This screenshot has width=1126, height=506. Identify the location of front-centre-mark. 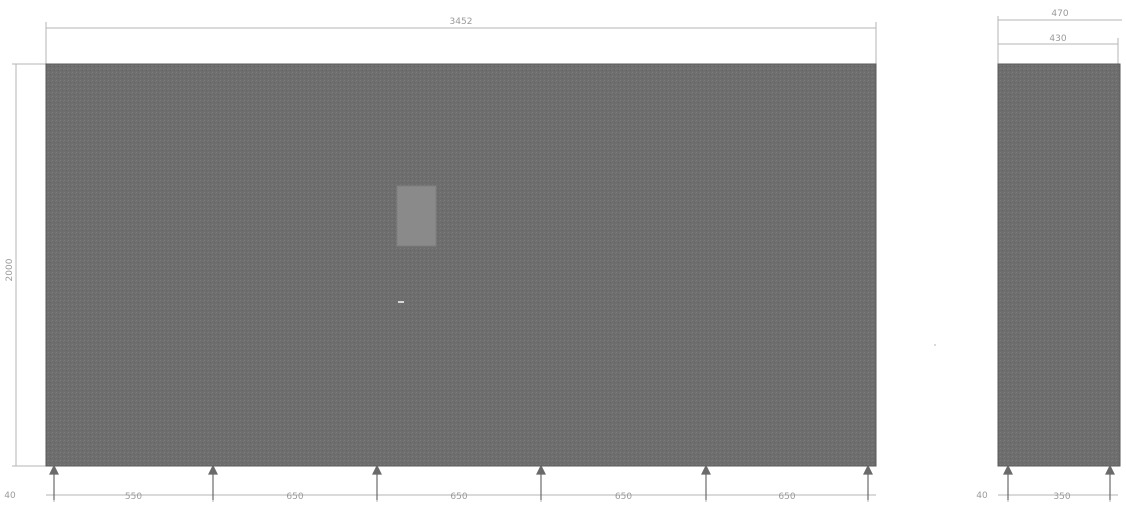
(401, 302).